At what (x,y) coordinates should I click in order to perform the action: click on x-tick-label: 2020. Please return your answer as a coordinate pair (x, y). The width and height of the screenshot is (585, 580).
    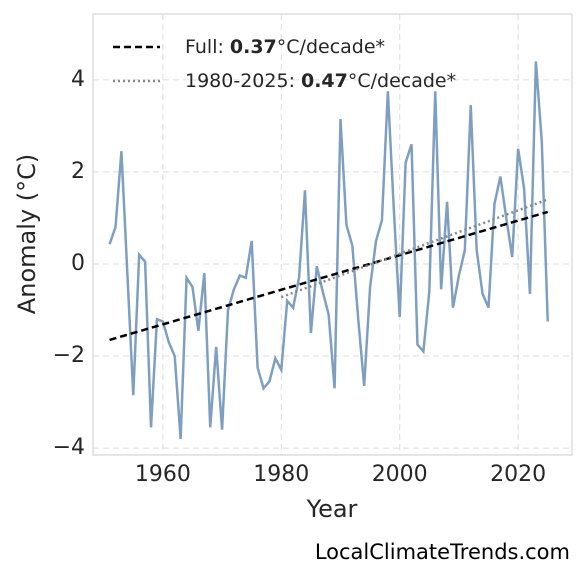
    Looking at the image, I should click on (518, 474).